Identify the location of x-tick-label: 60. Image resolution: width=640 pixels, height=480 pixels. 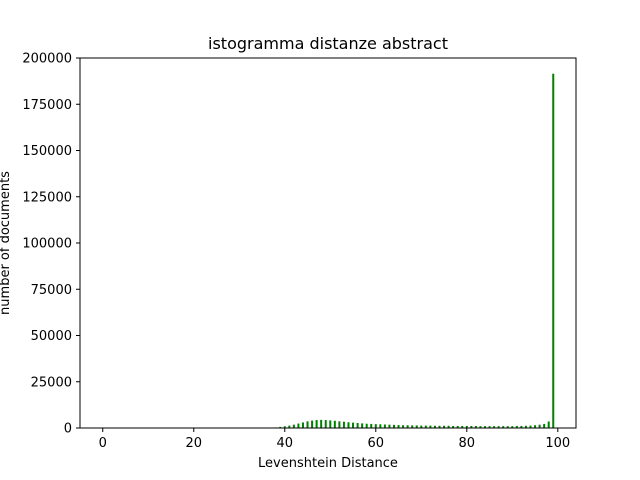
(376, 443).